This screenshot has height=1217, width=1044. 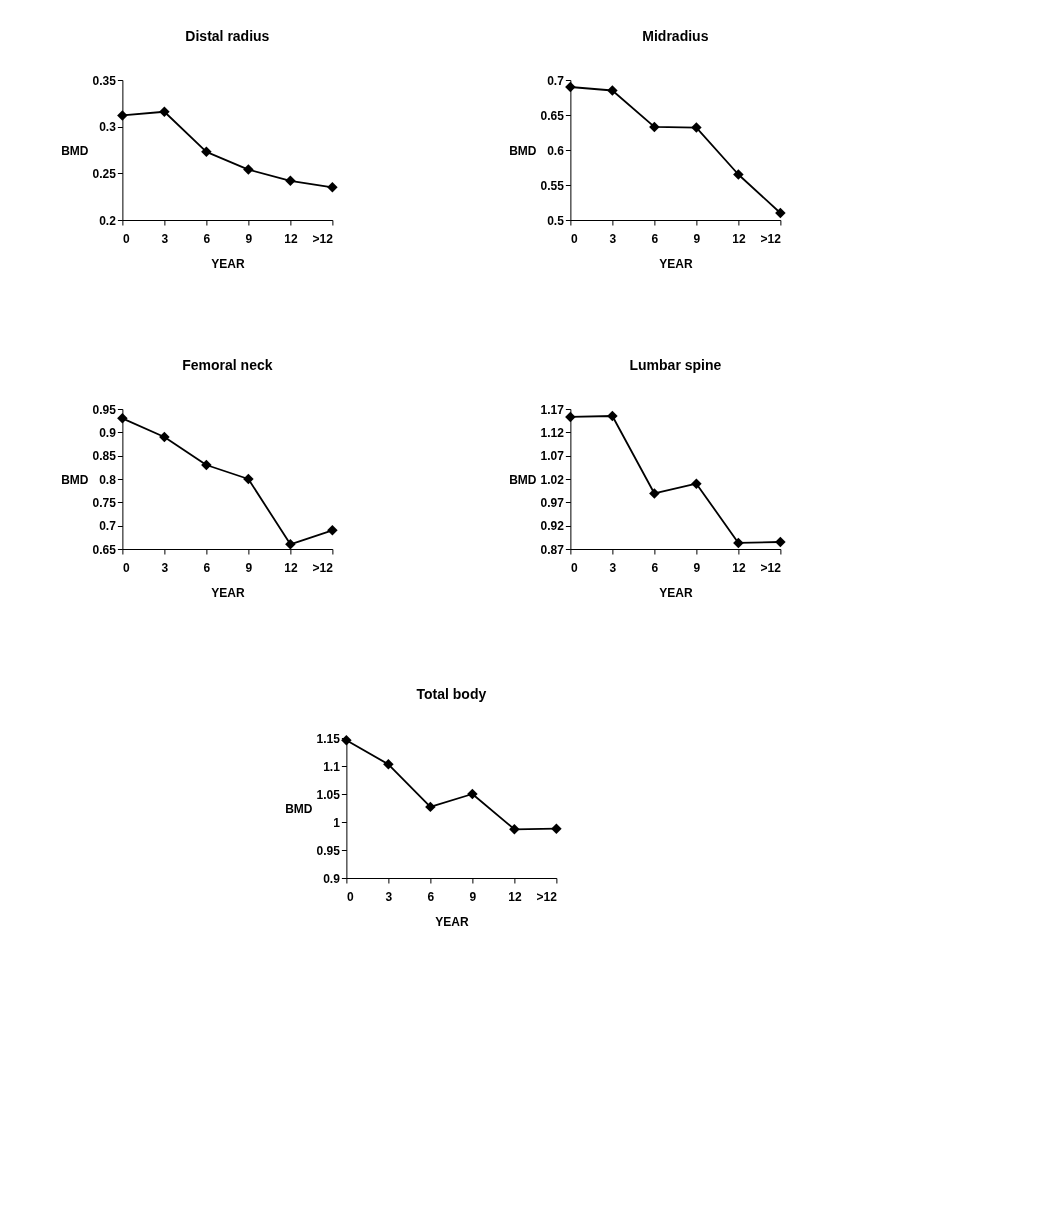 I want to click on y-tick-label: 0.2, so click(x=108, y=220).